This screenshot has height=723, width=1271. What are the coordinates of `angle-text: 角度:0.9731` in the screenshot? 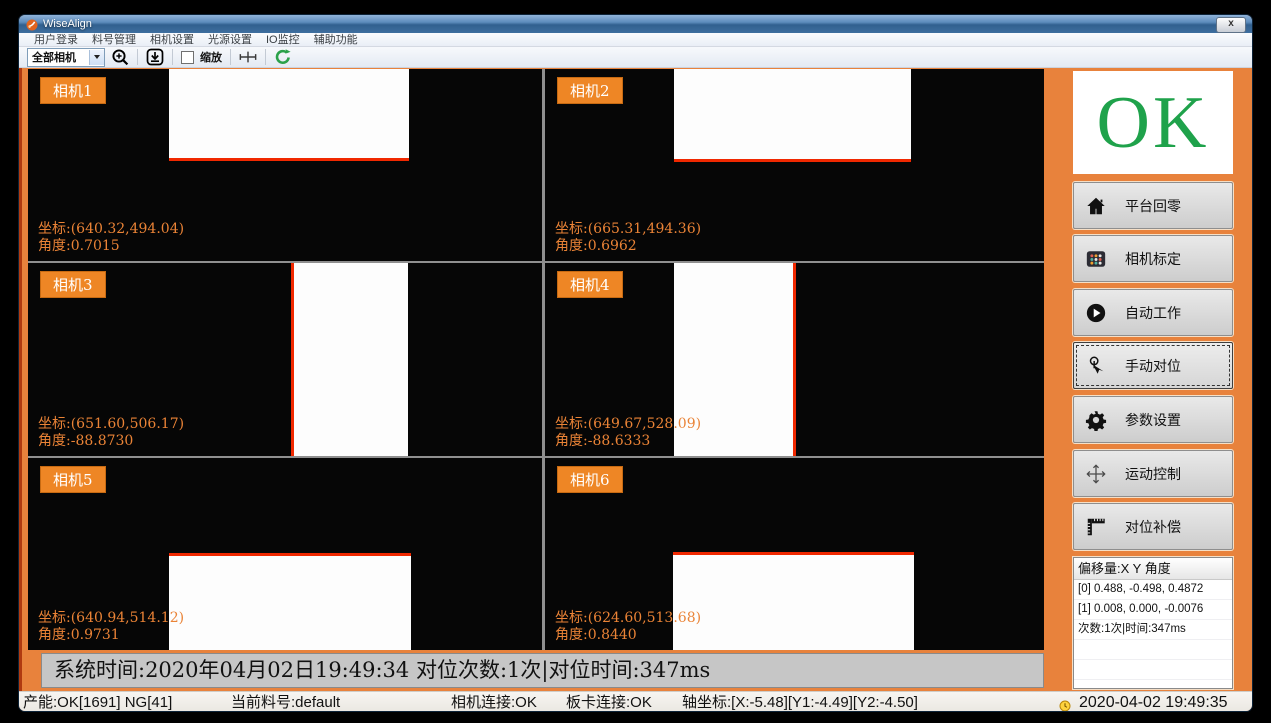 It's located at (79, 634).